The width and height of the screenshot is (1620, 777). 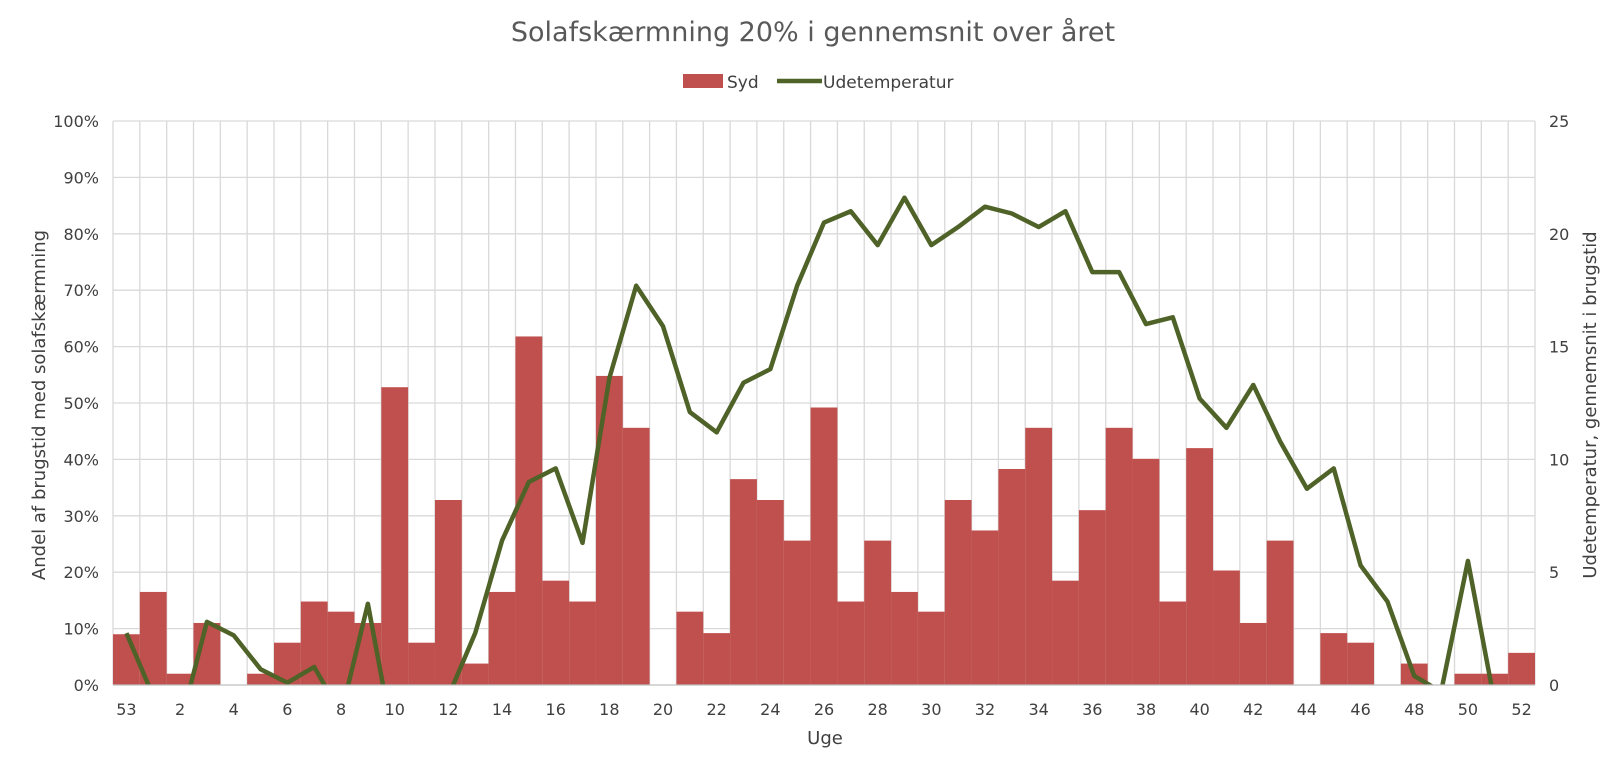 What do you see at coordinates (609, 709) in the screenshot?
I see `x-tick-label: 18` at bounding box center [609, 709].